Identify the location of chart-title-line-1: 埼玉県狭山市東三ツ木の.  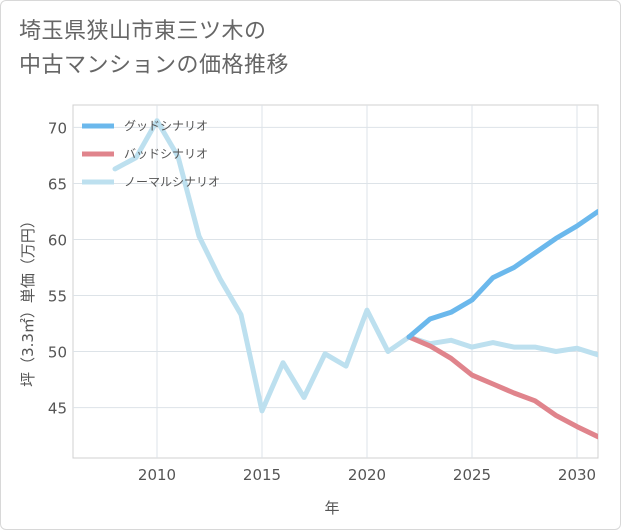
(143, 31).